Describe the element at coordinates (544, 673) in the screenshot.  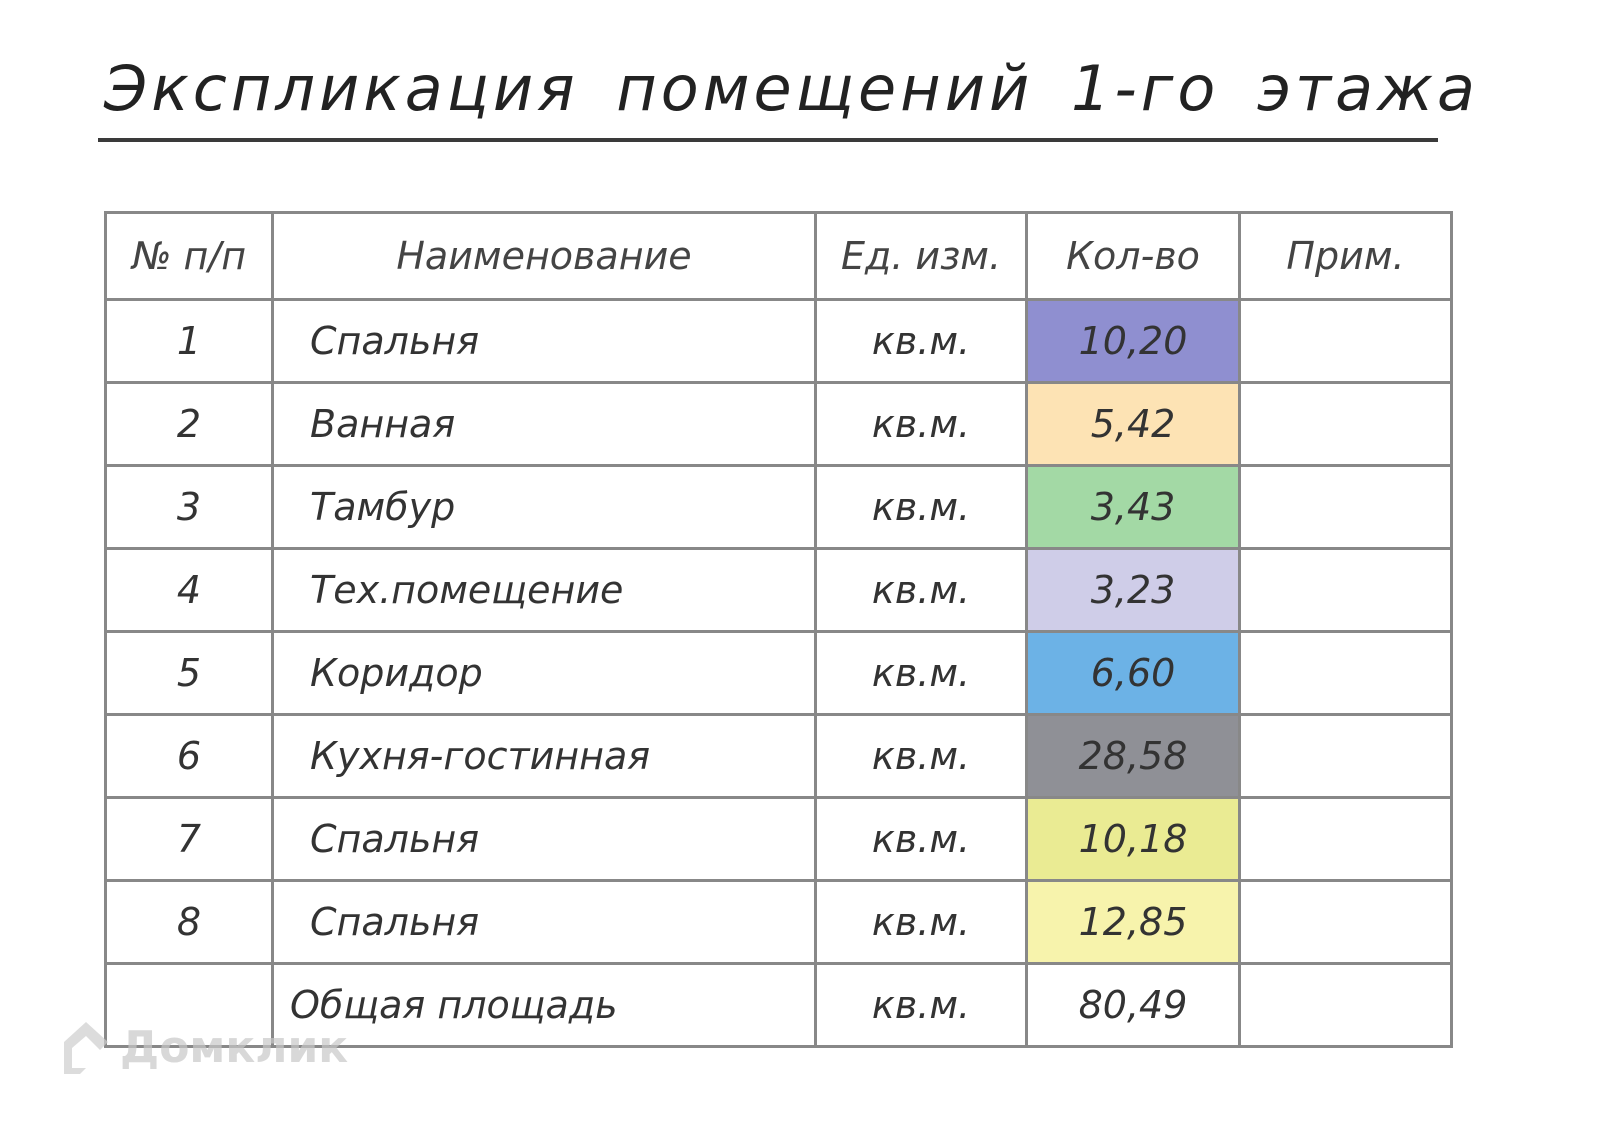
I see `cell-name: Коридор` at that location.